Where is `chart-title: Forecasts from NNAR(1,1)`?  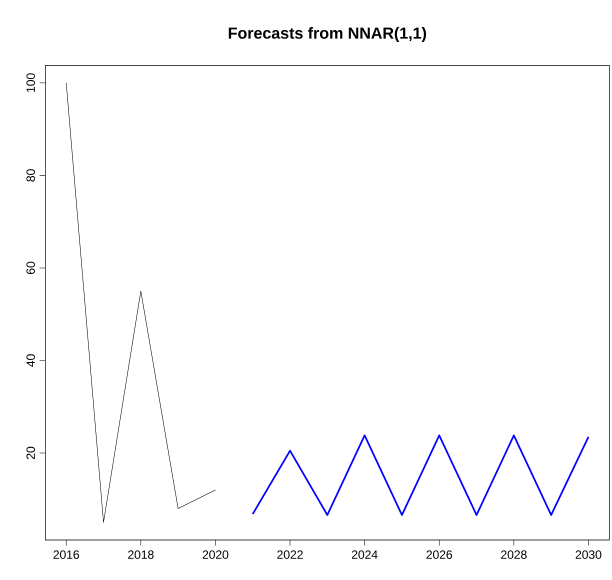 chart-title: Forecasts from NNAR(1,1) is located at coordinates (327, 34).